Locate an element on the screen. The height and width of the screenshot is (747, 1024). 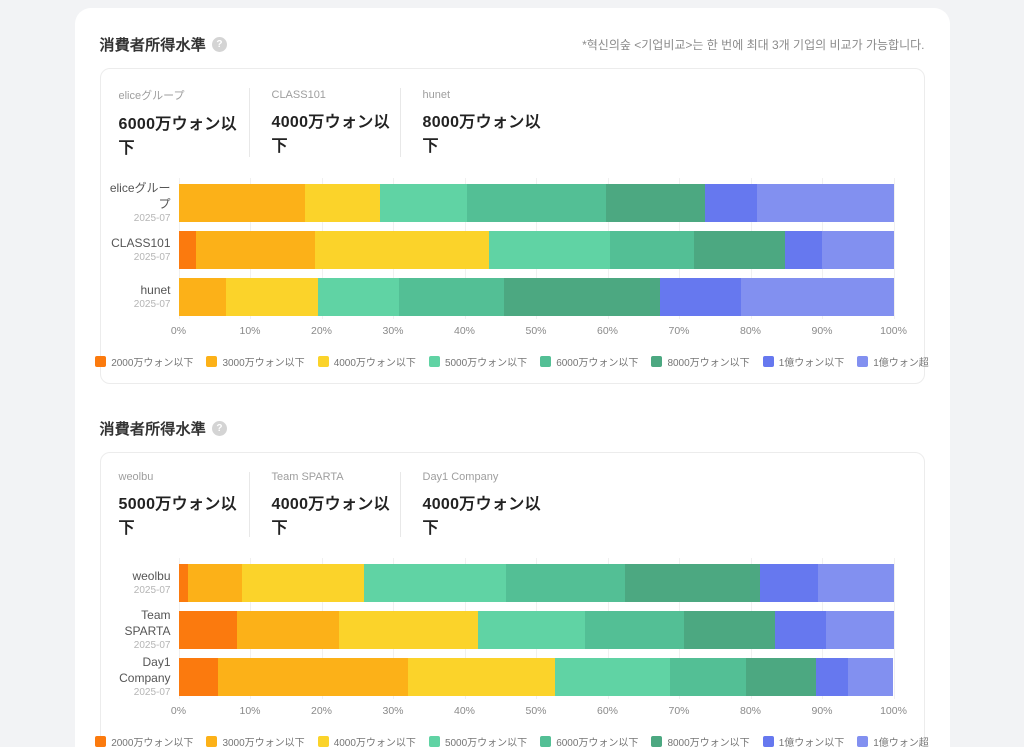
row-label: Team SPARTA 2025-07 is located at coordinates (135, 630).